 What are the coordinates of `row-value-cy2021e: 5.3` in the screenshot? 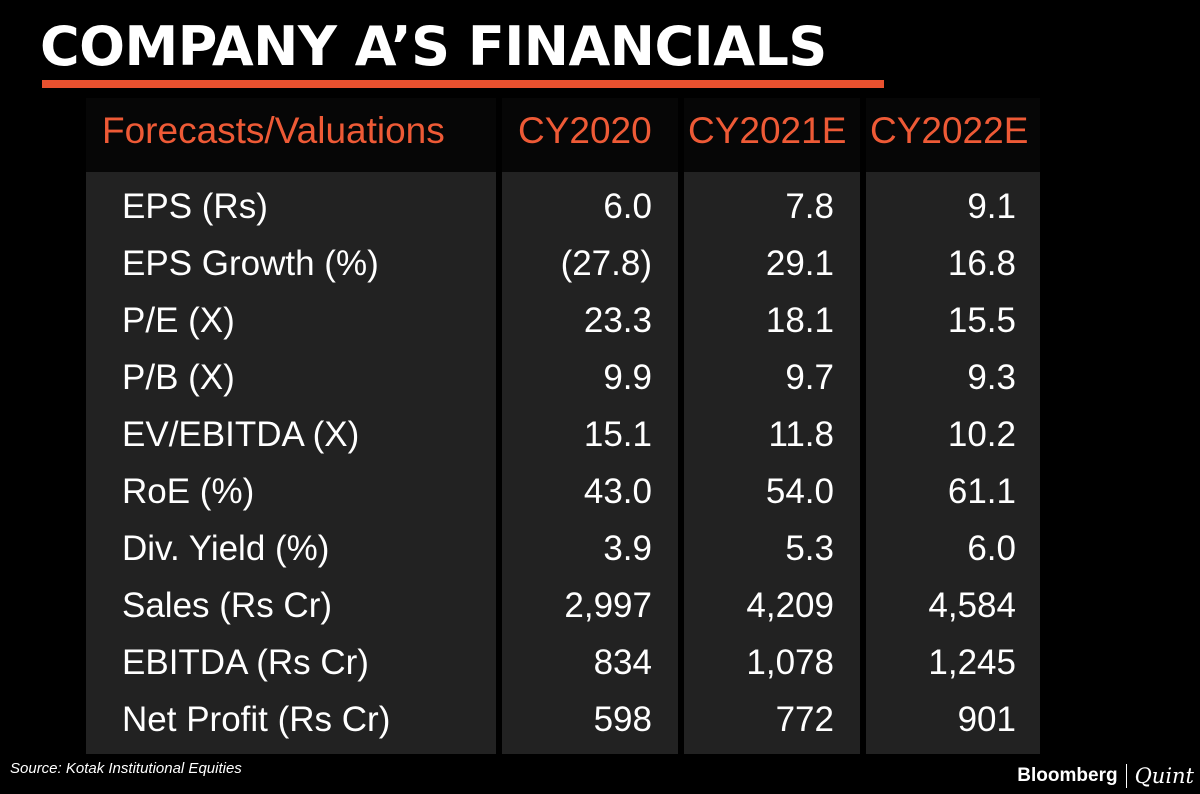 It's located at (809, 548).